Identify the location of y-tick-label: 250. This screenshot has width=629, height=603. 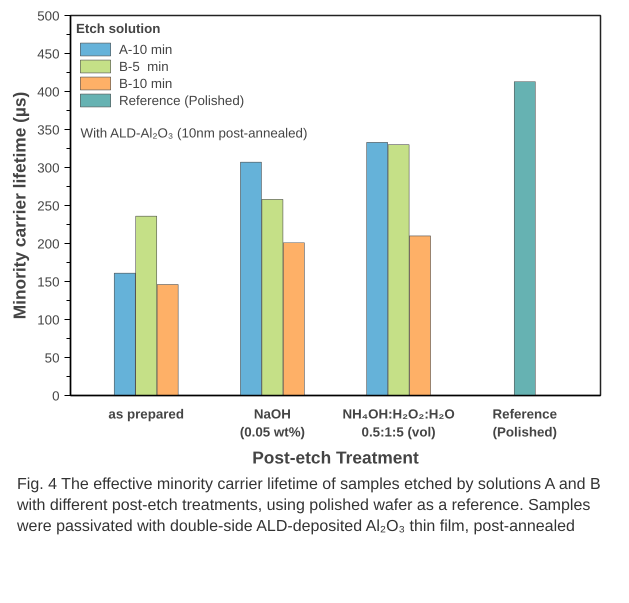
(48, 206).